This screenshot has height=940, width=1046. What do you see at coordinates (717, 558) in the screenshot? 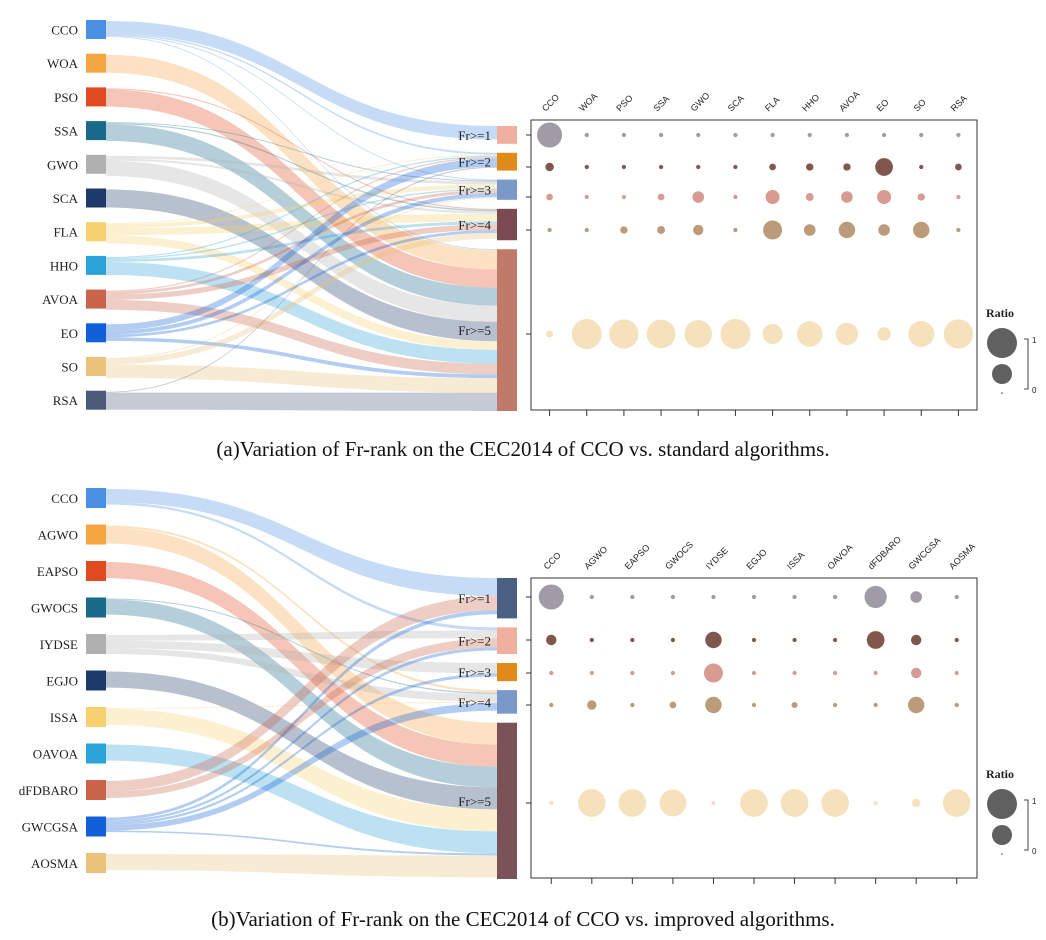
I see `column-label-iydse: IYDSE` at bounding box center [717, 558].